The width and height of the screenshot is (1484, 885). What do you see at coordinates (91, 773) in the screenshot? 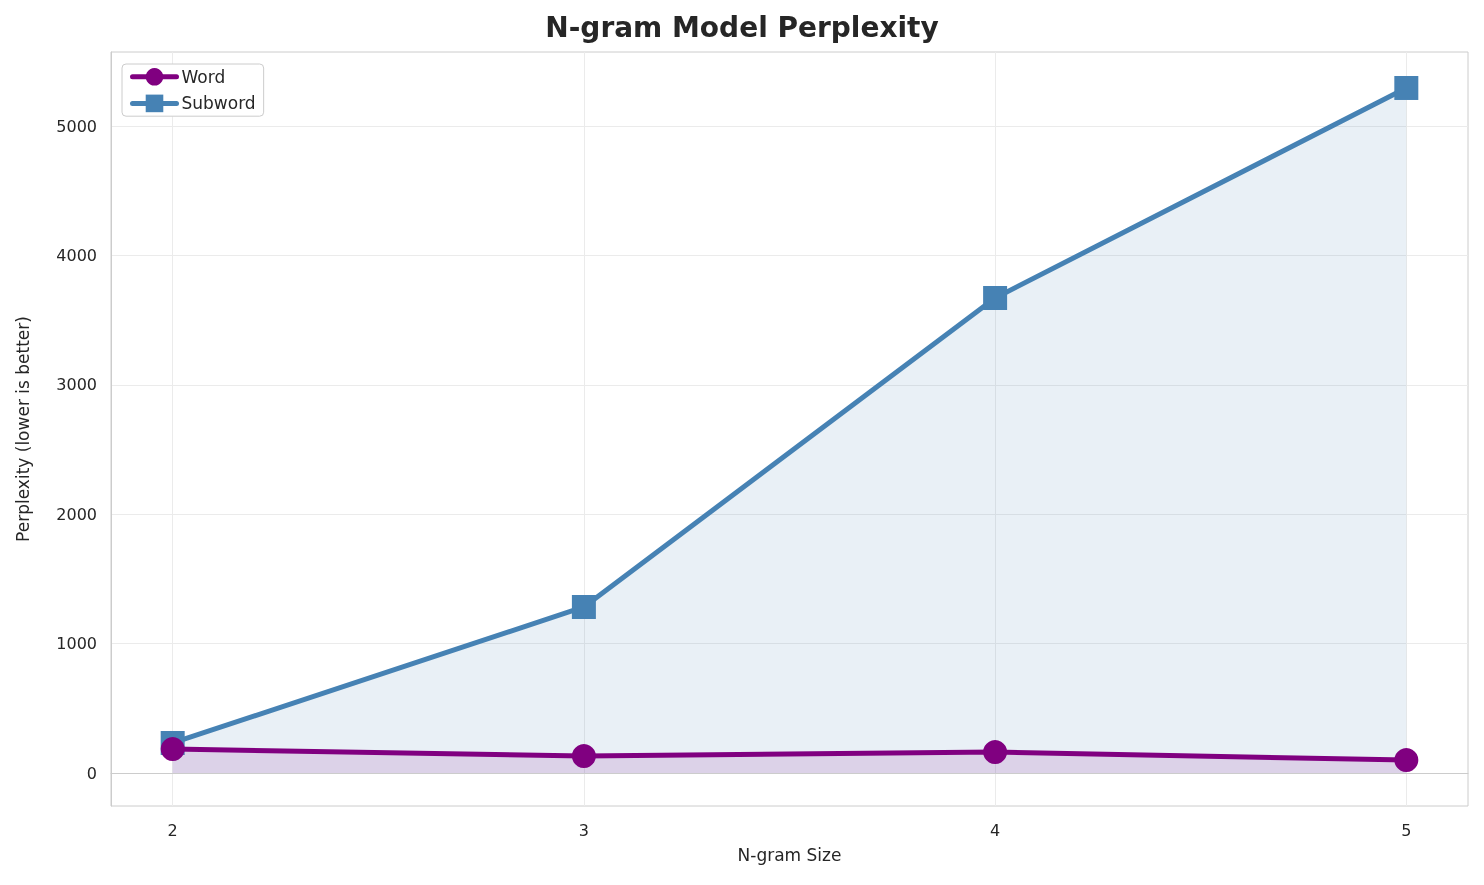
I see `y-tick-label: 0` at bounding box center [91, 773].